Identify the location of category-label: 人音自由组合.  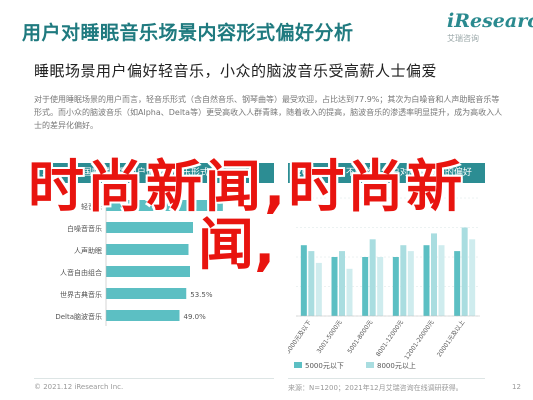
(81, 272).